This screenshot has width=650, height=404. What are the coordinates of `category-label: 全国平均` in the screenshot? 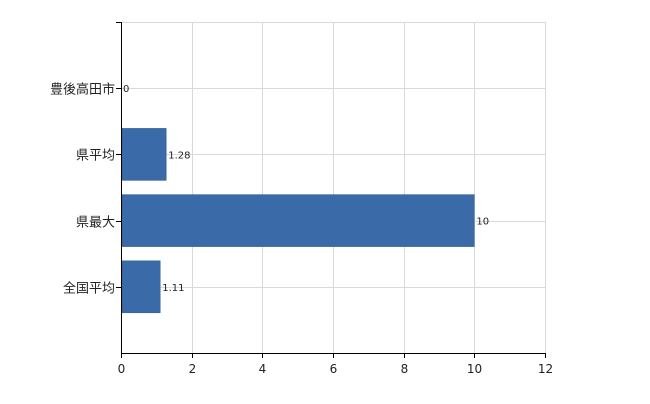 It's located at (89, 289).